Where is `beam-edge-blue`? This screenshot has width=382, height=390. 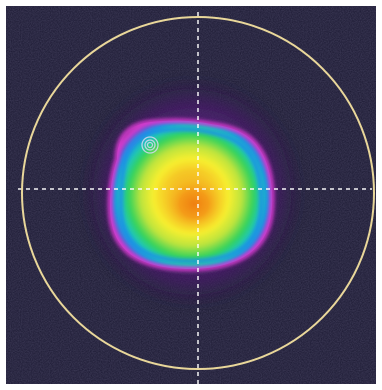
beam-edge-blue is located at coordinates (191, 195).